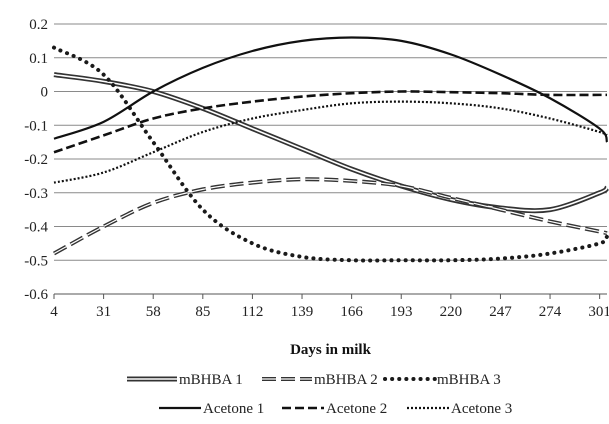  I want to click on y-tick-label: -0.6, so click(36, 295).